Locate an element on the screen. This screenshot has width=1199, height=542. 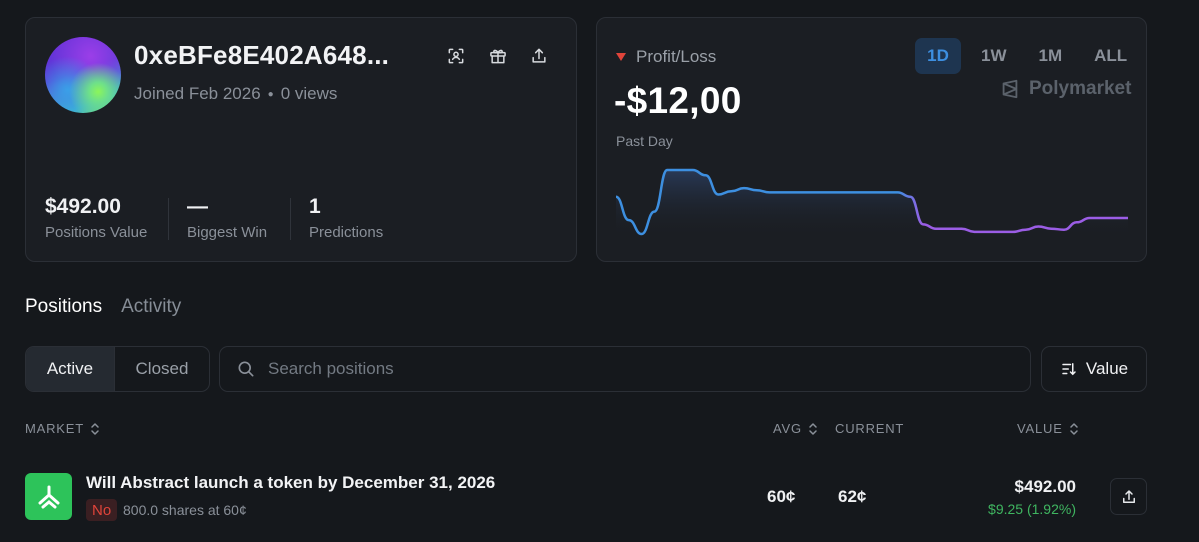
pnl-value: -$12,00 is located at coordinates (678, 100).